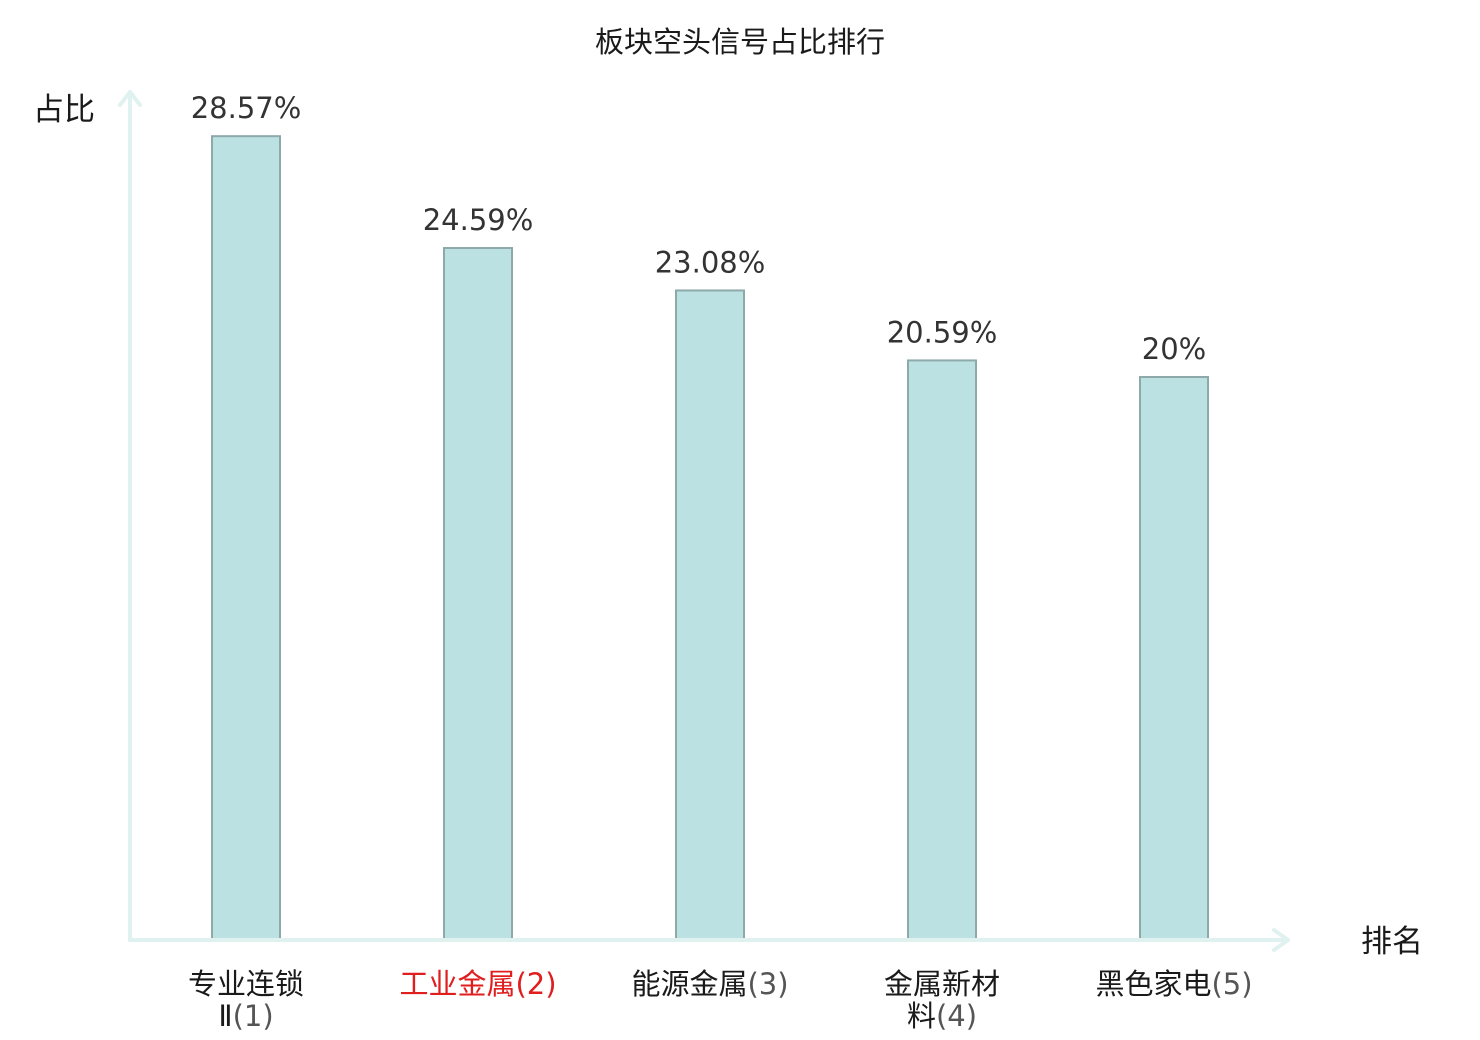  I want to click on x-axis-label: 排名, so click(1392, 942).